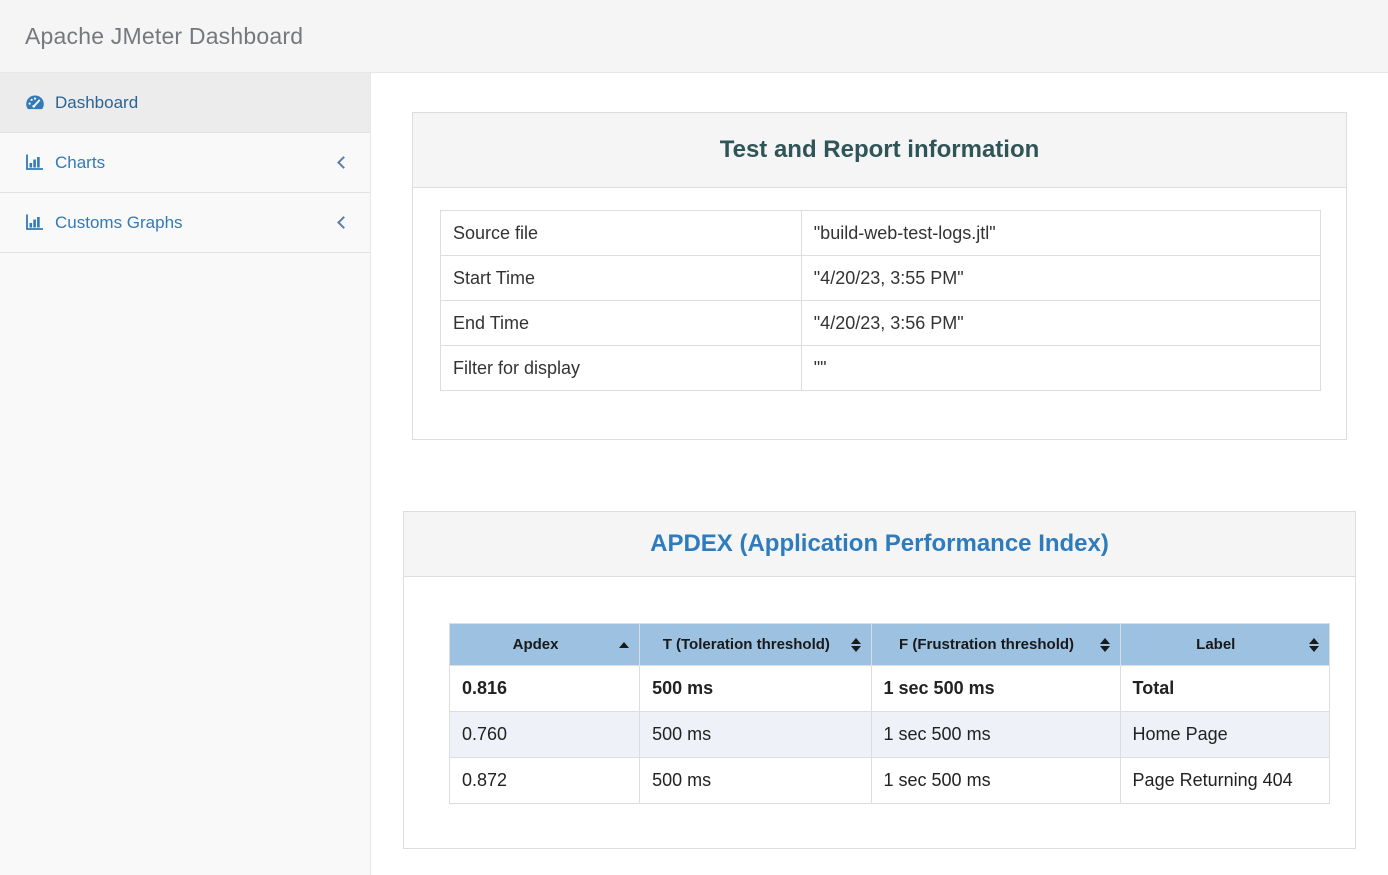 This screenshot has width=1388, height=875. Describe the element at coordinates (535, 644) in the screenshot. I see `column-header-label: Apdex` at that location.